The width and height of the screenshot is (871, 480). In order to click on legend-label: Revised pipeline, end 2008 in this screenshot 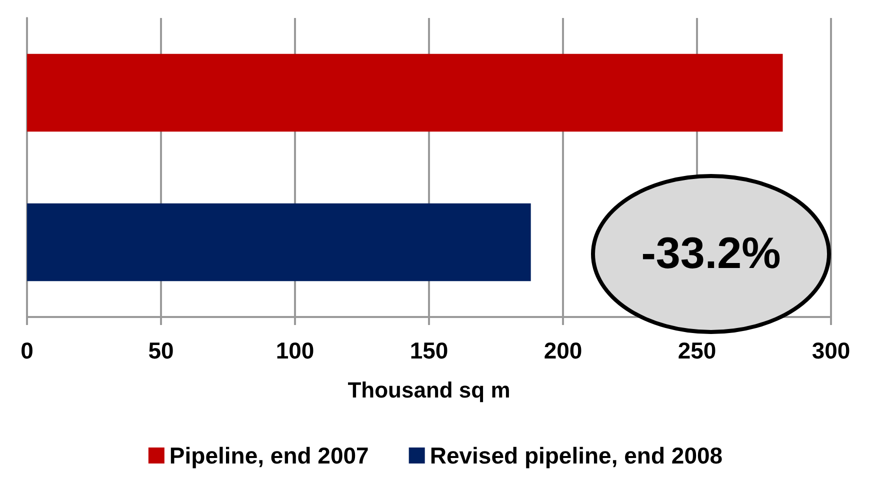, I will do `click(576, 455)`.